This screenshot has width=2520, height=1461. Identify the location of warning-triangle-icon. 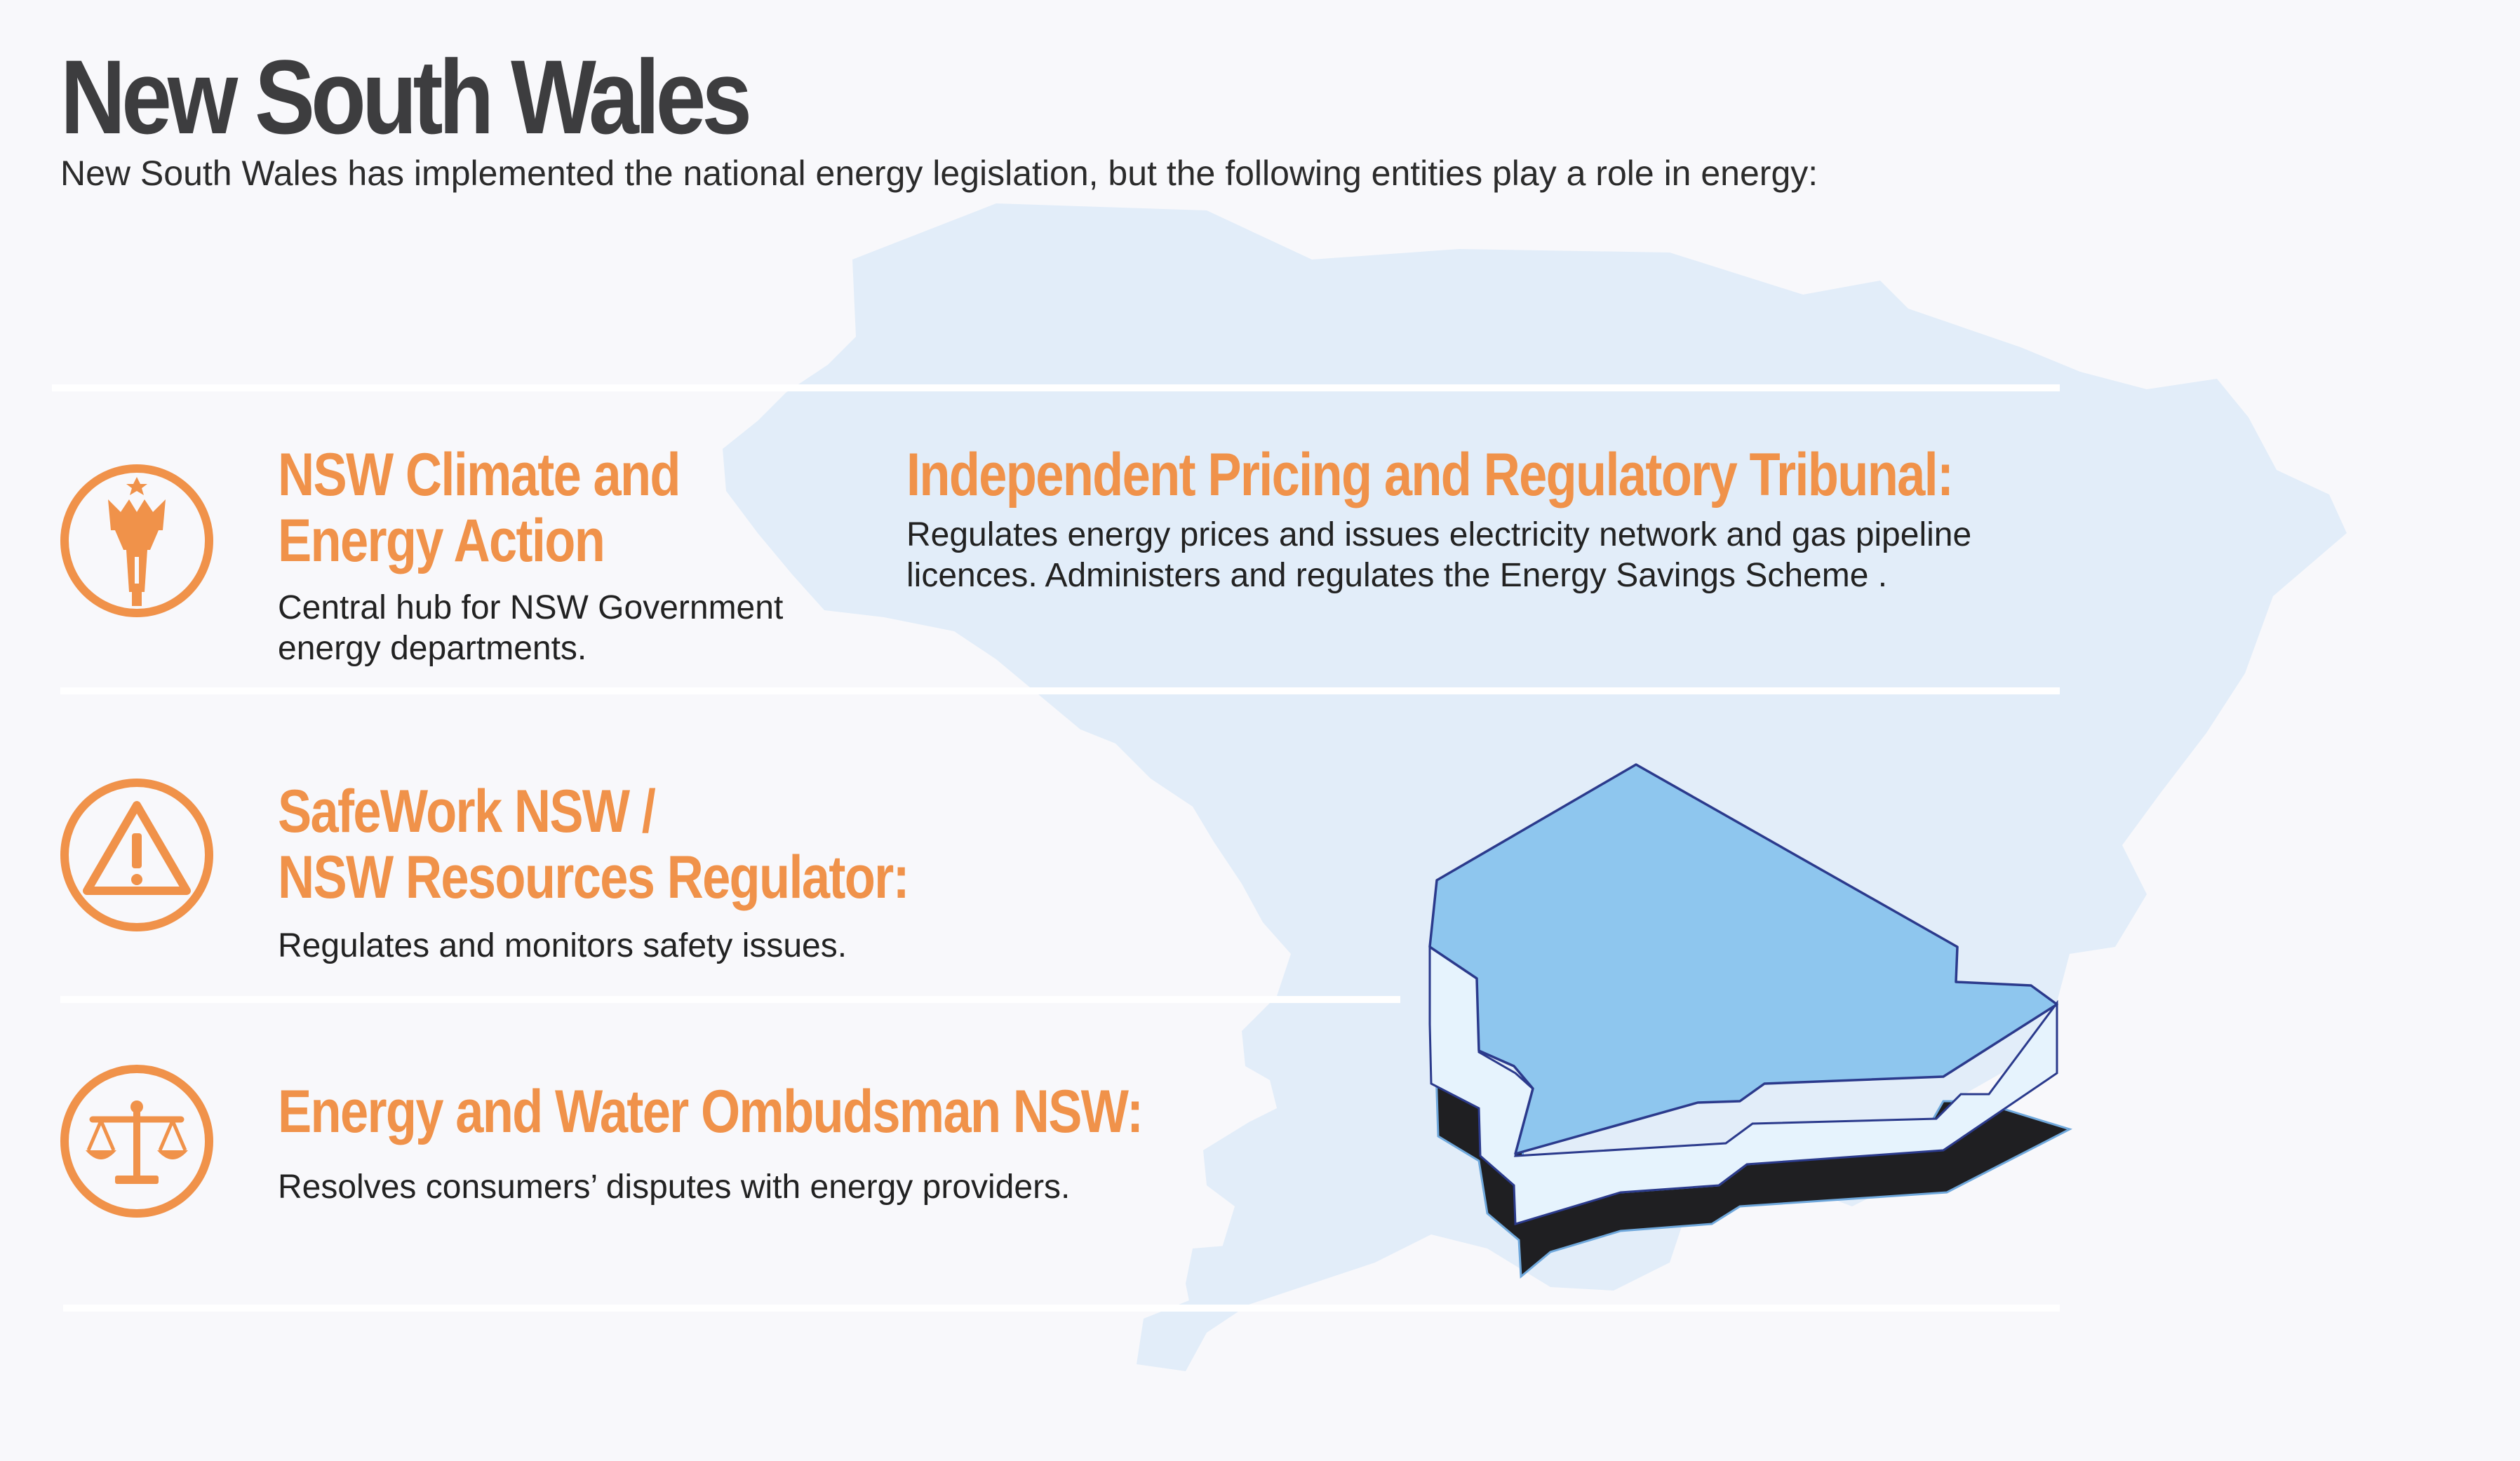
(136, 855).